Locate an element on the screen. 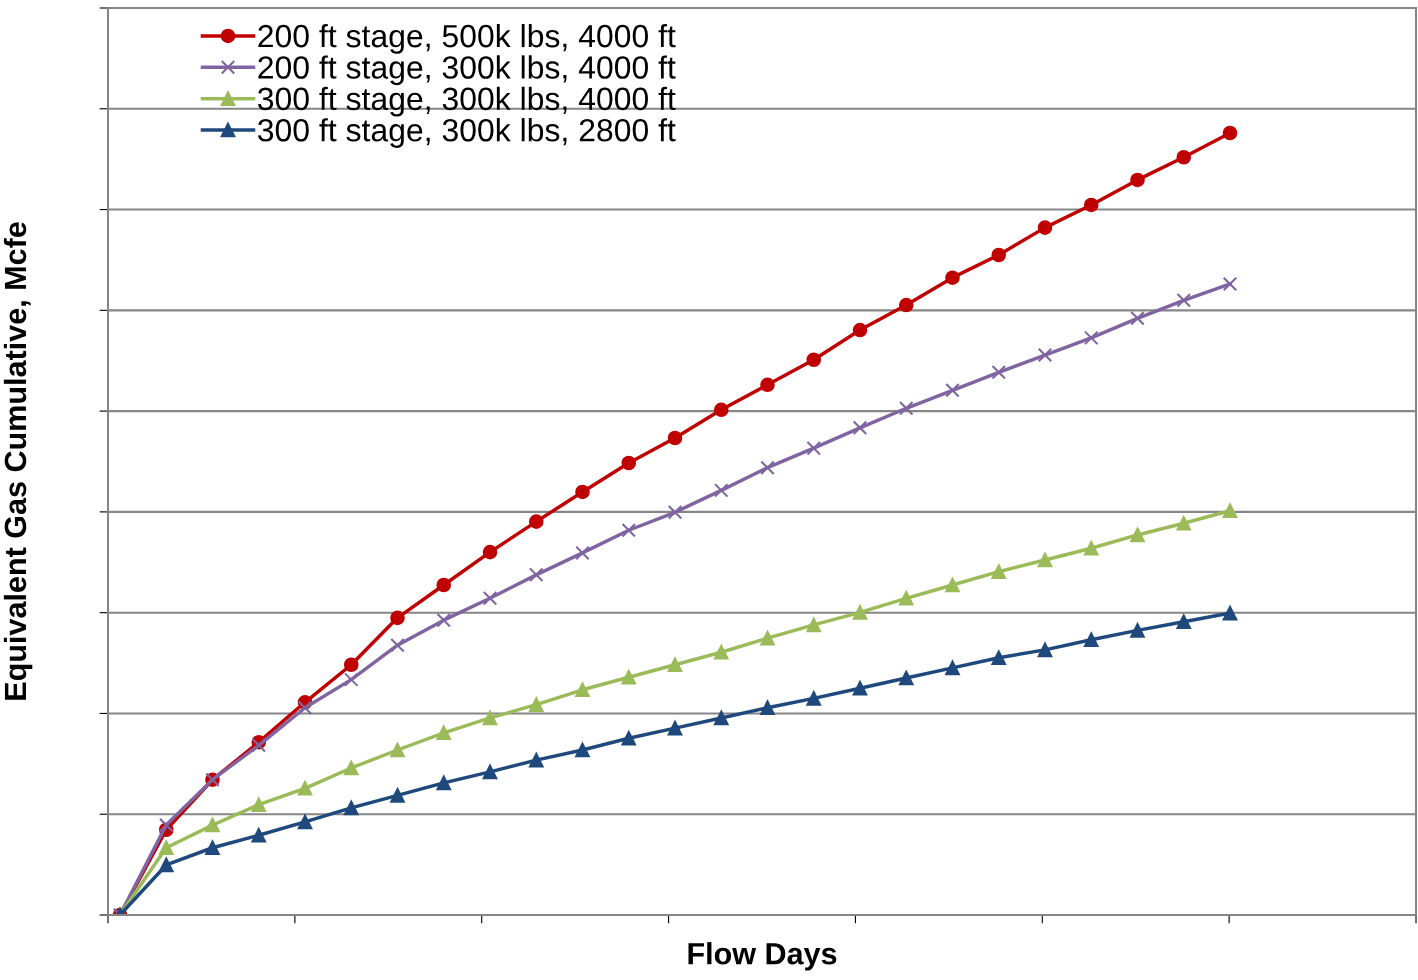 The image size is (1418, 980). y-axis-title: Equivalent Gas Cumulative, Mcfe is located at coordinates (18, 461).